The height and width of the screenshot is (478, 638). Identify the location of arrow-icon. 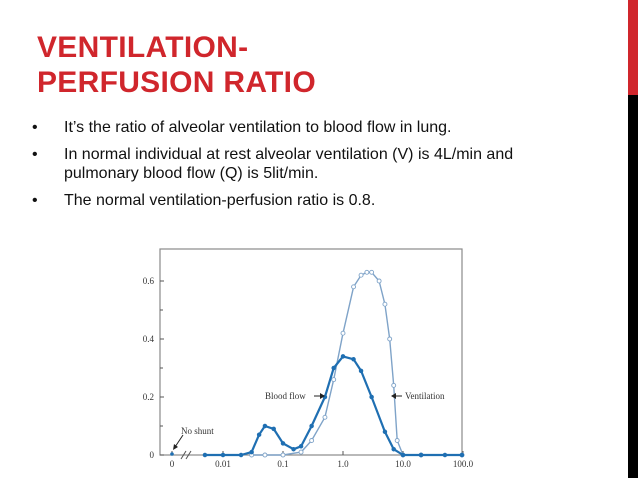
(179, 441).